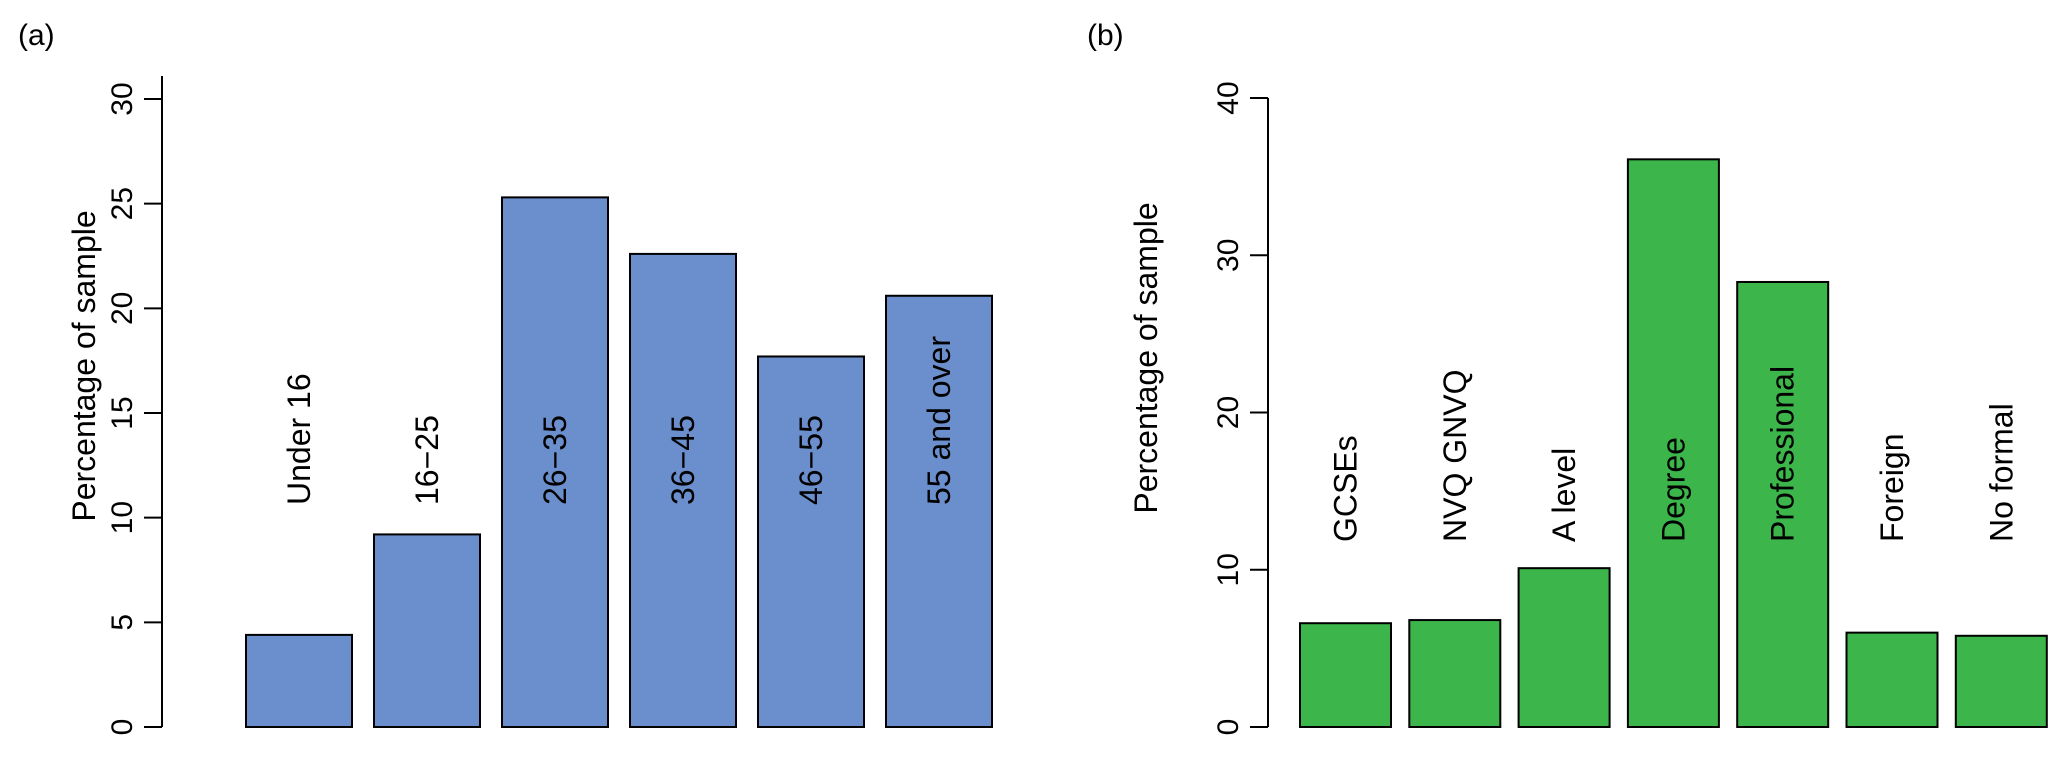  I want to click on bar-category-label: No formal, so click(2001, 472).